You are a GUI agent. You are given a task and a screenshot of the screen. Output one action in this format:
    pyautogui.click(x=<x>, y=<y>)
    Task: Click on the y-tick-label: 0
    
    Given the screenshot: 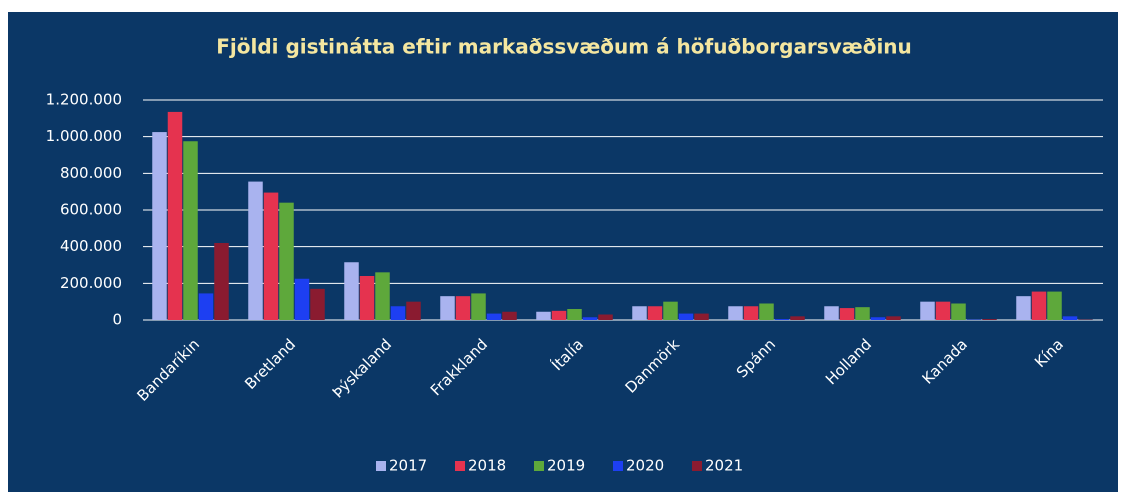 What is the action you would take?
    pyautogui.click(x=117, y=320)
    